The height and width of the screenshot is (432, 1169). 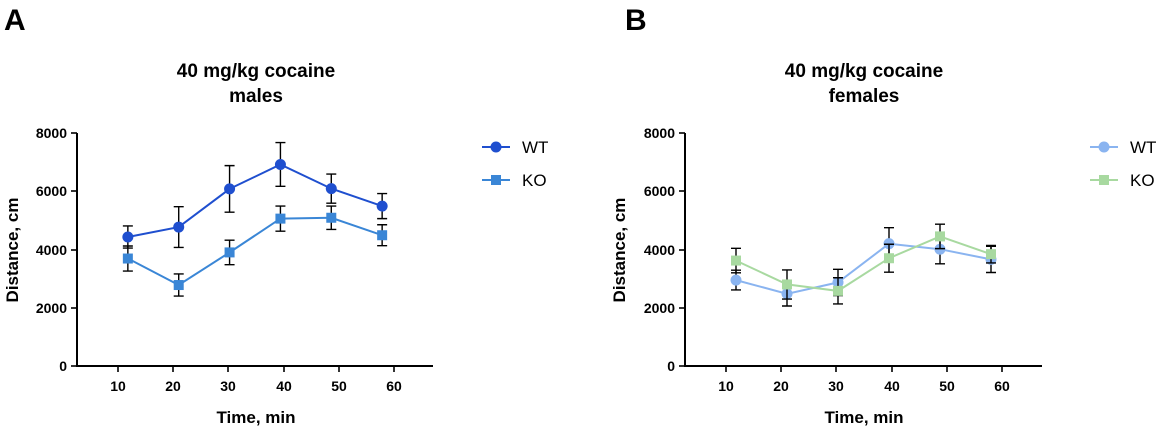 What do you see at coordinates (15, 20) in the screenshot?
I see `panel-letter-a: A` at bounding box center [15, 20].